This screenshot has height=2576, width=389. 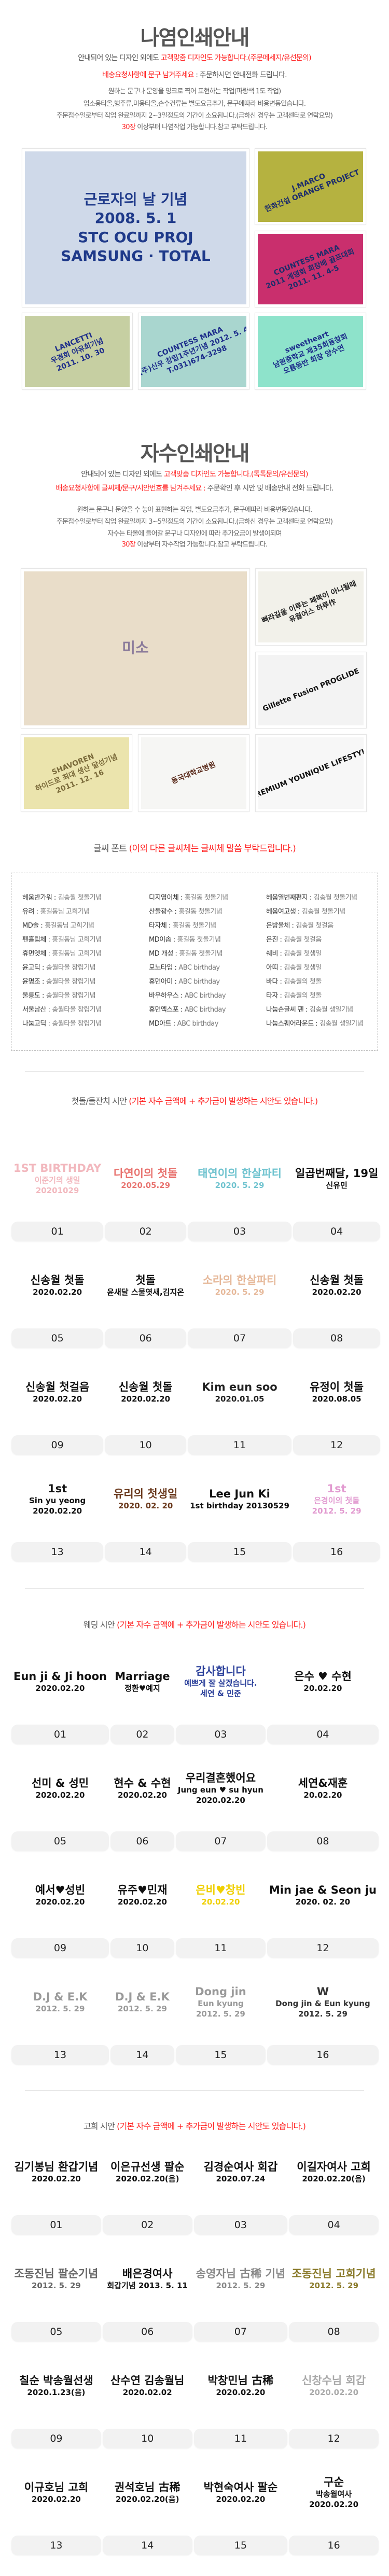 I want to click on design-preview: 세연&재훈 20.02.20, so click(x=323, y=1788).